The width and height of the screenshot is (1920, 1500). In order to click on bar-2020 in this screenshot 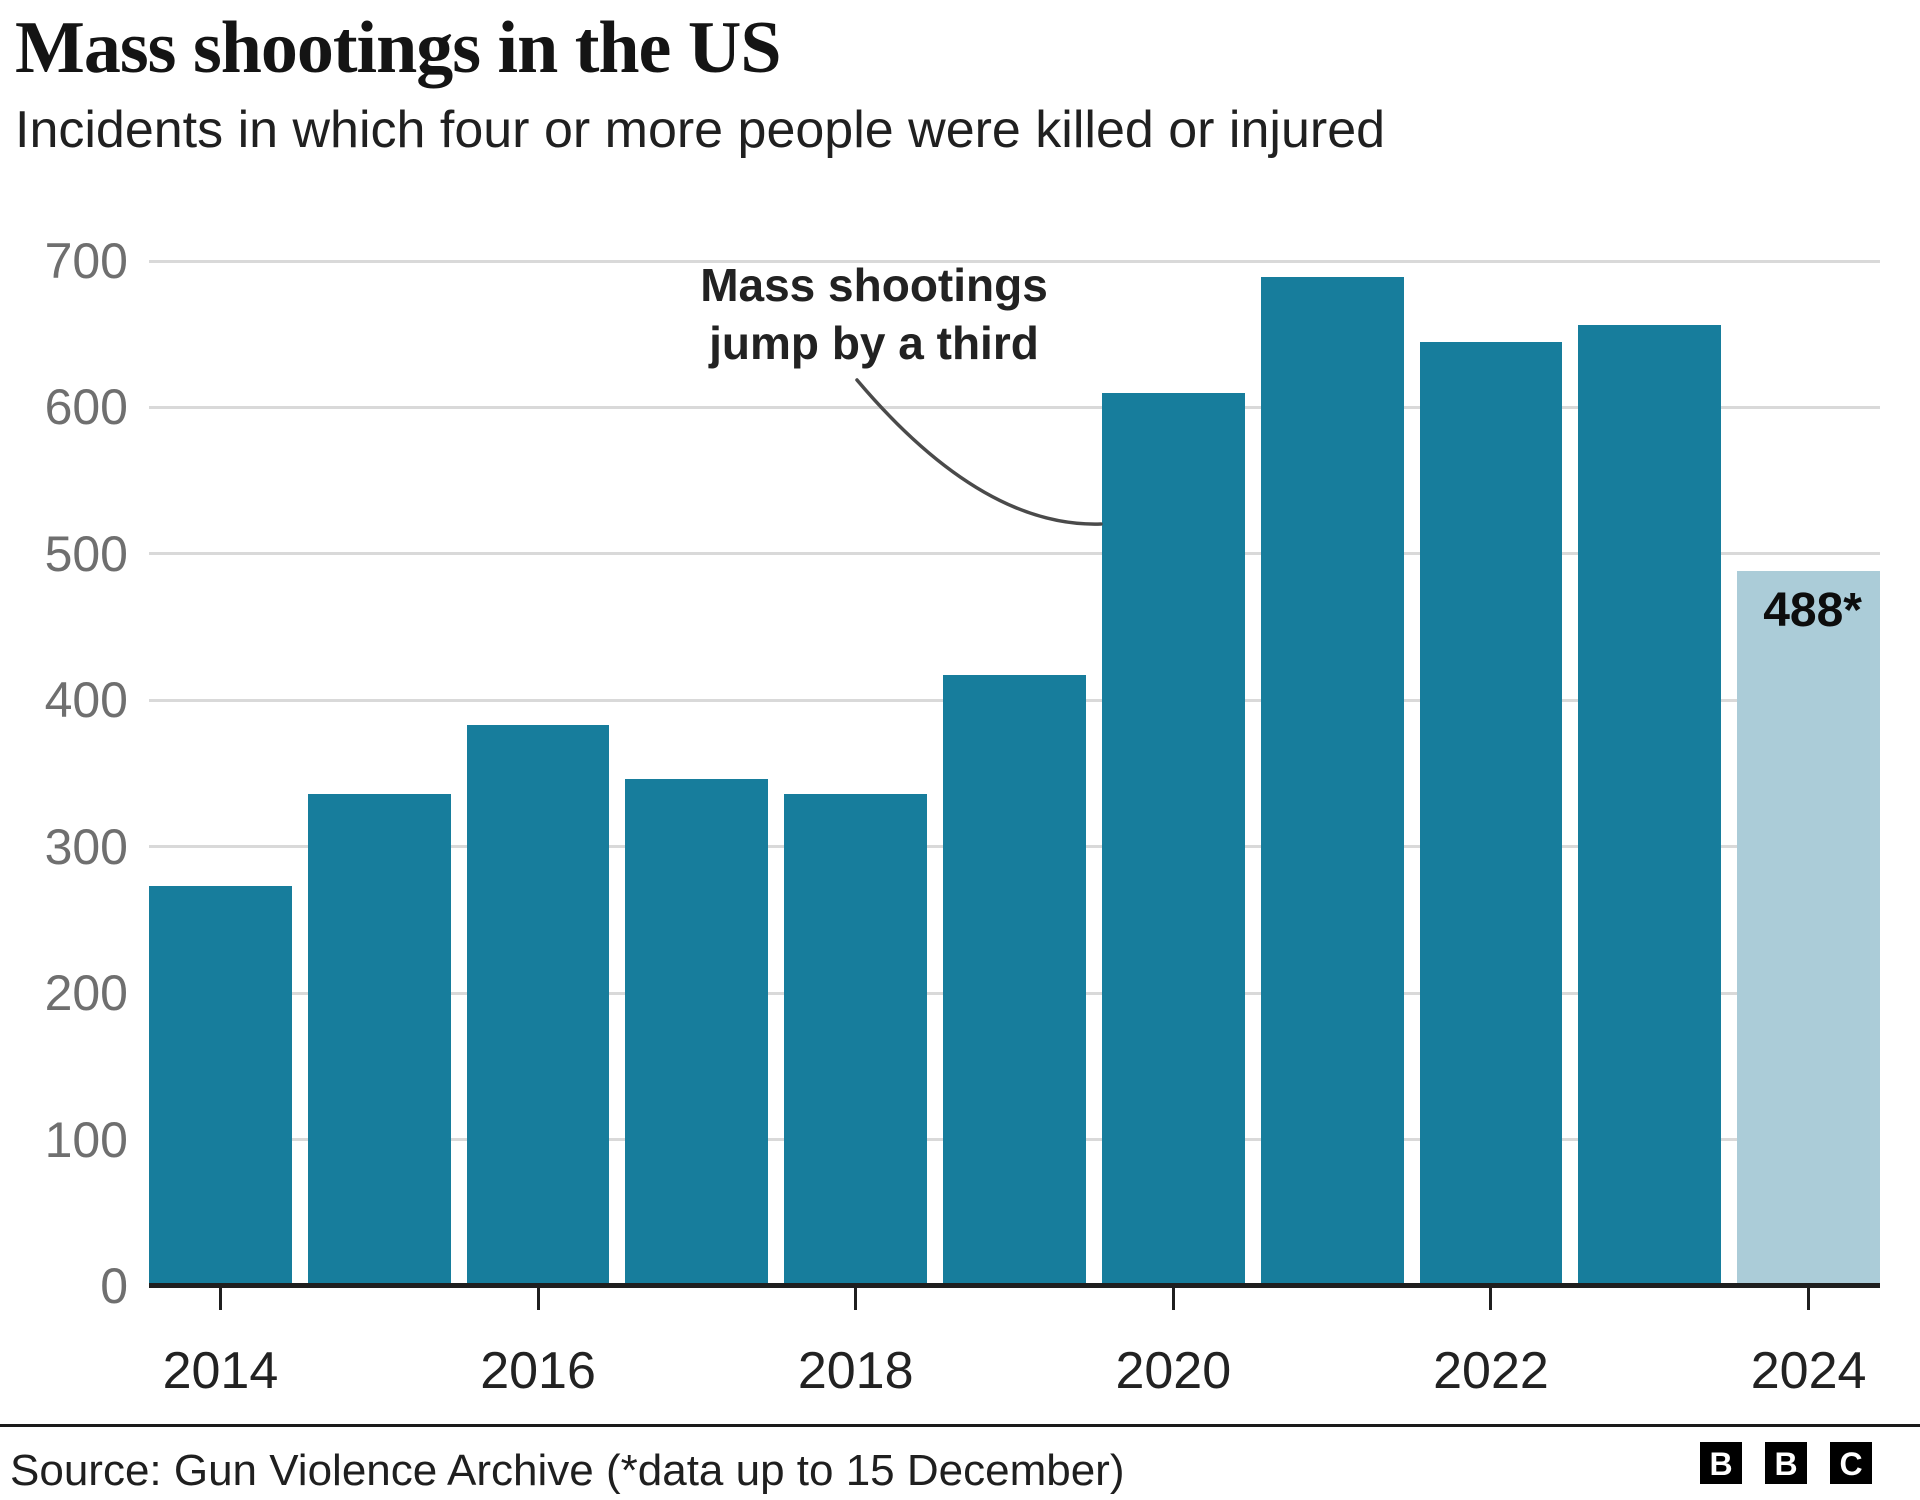, I will do `click(1173, 839)`.